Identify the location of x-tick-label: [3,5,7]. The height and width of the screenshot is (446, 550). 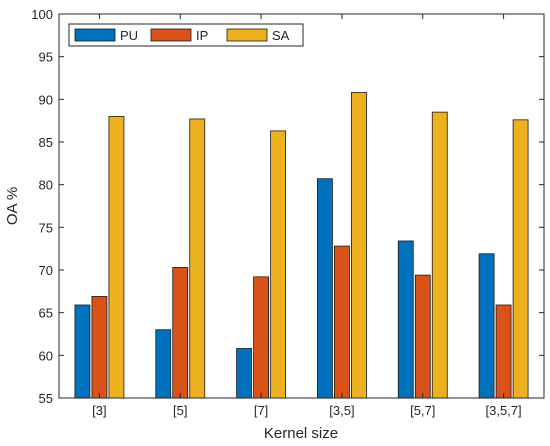
(504, 410).